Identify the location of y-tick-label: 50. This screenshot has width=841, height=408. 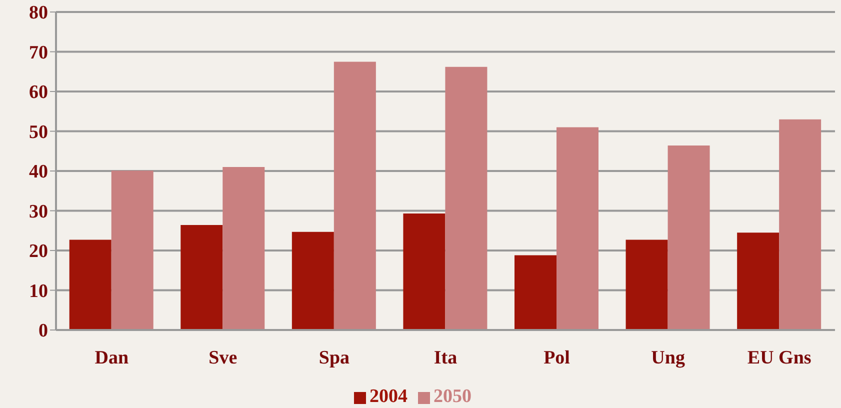
(38, 132).